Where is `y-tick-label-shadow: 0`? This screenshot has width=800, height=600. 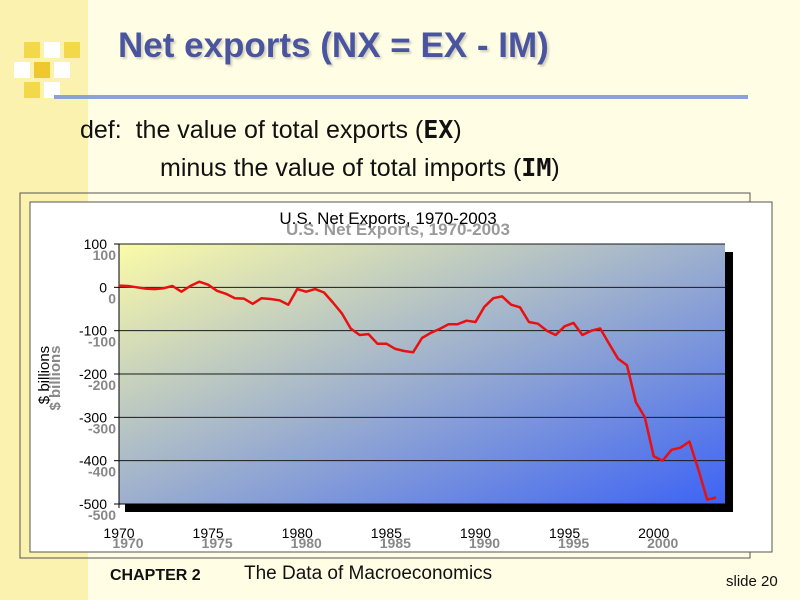 y-tick-label-shadow: 0 is located at coordinates (112, 298).